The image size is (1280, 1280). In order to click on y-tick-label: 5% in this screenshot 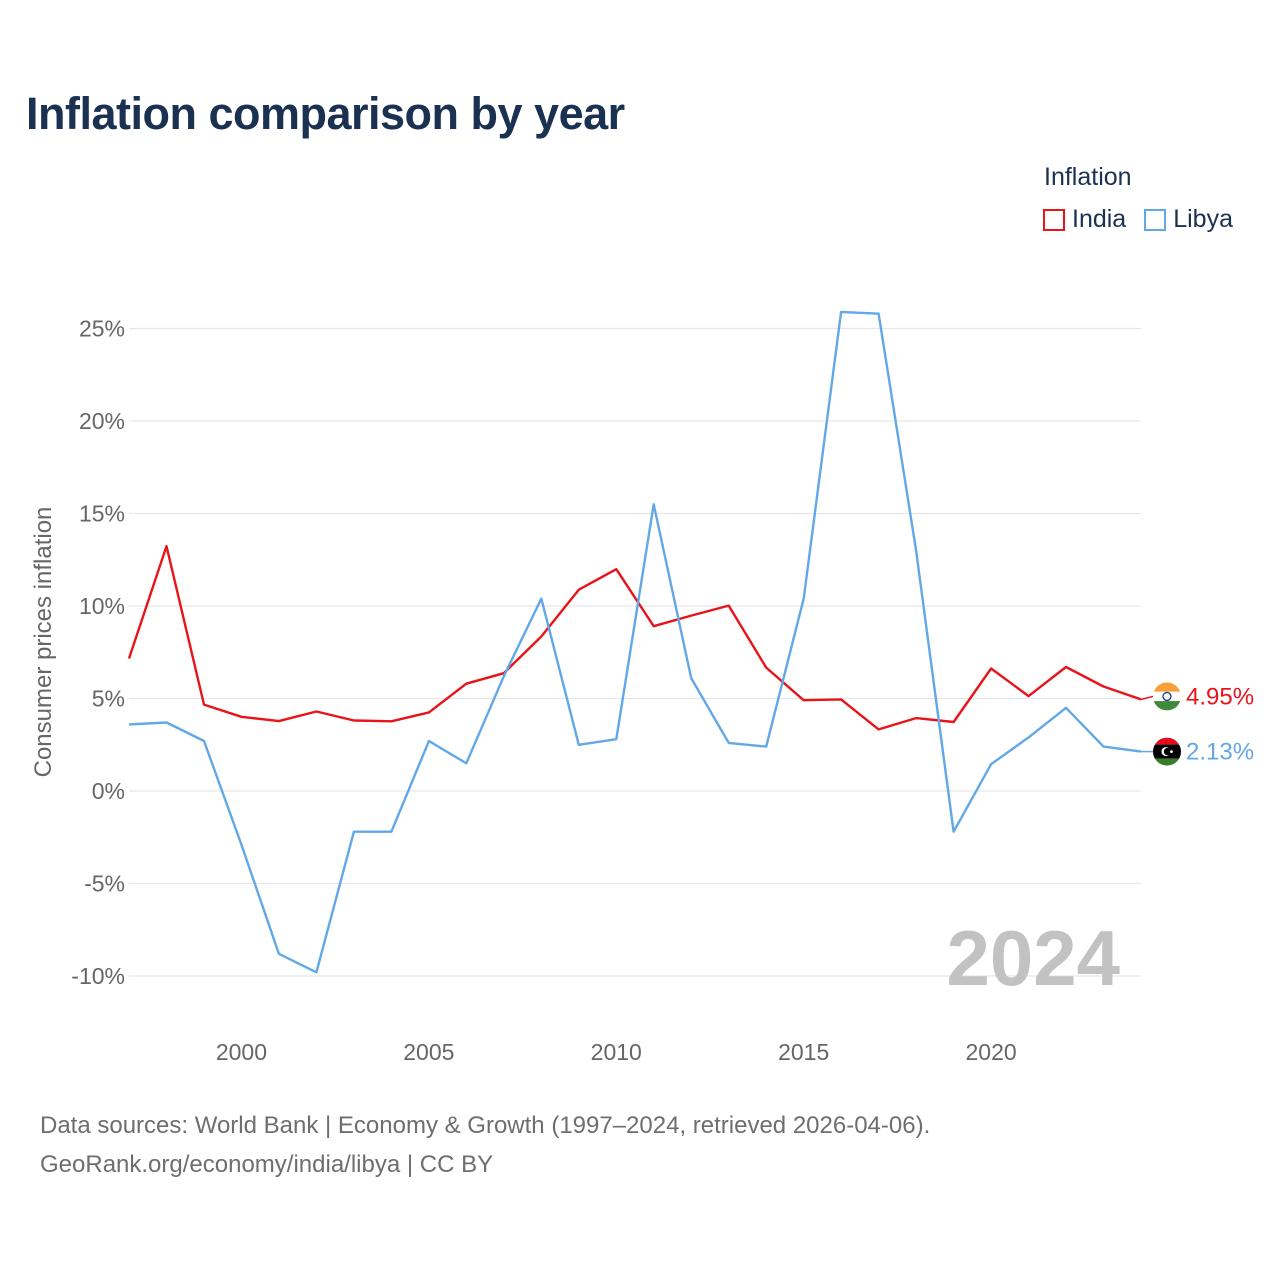, I will do `click(108, 699)`.